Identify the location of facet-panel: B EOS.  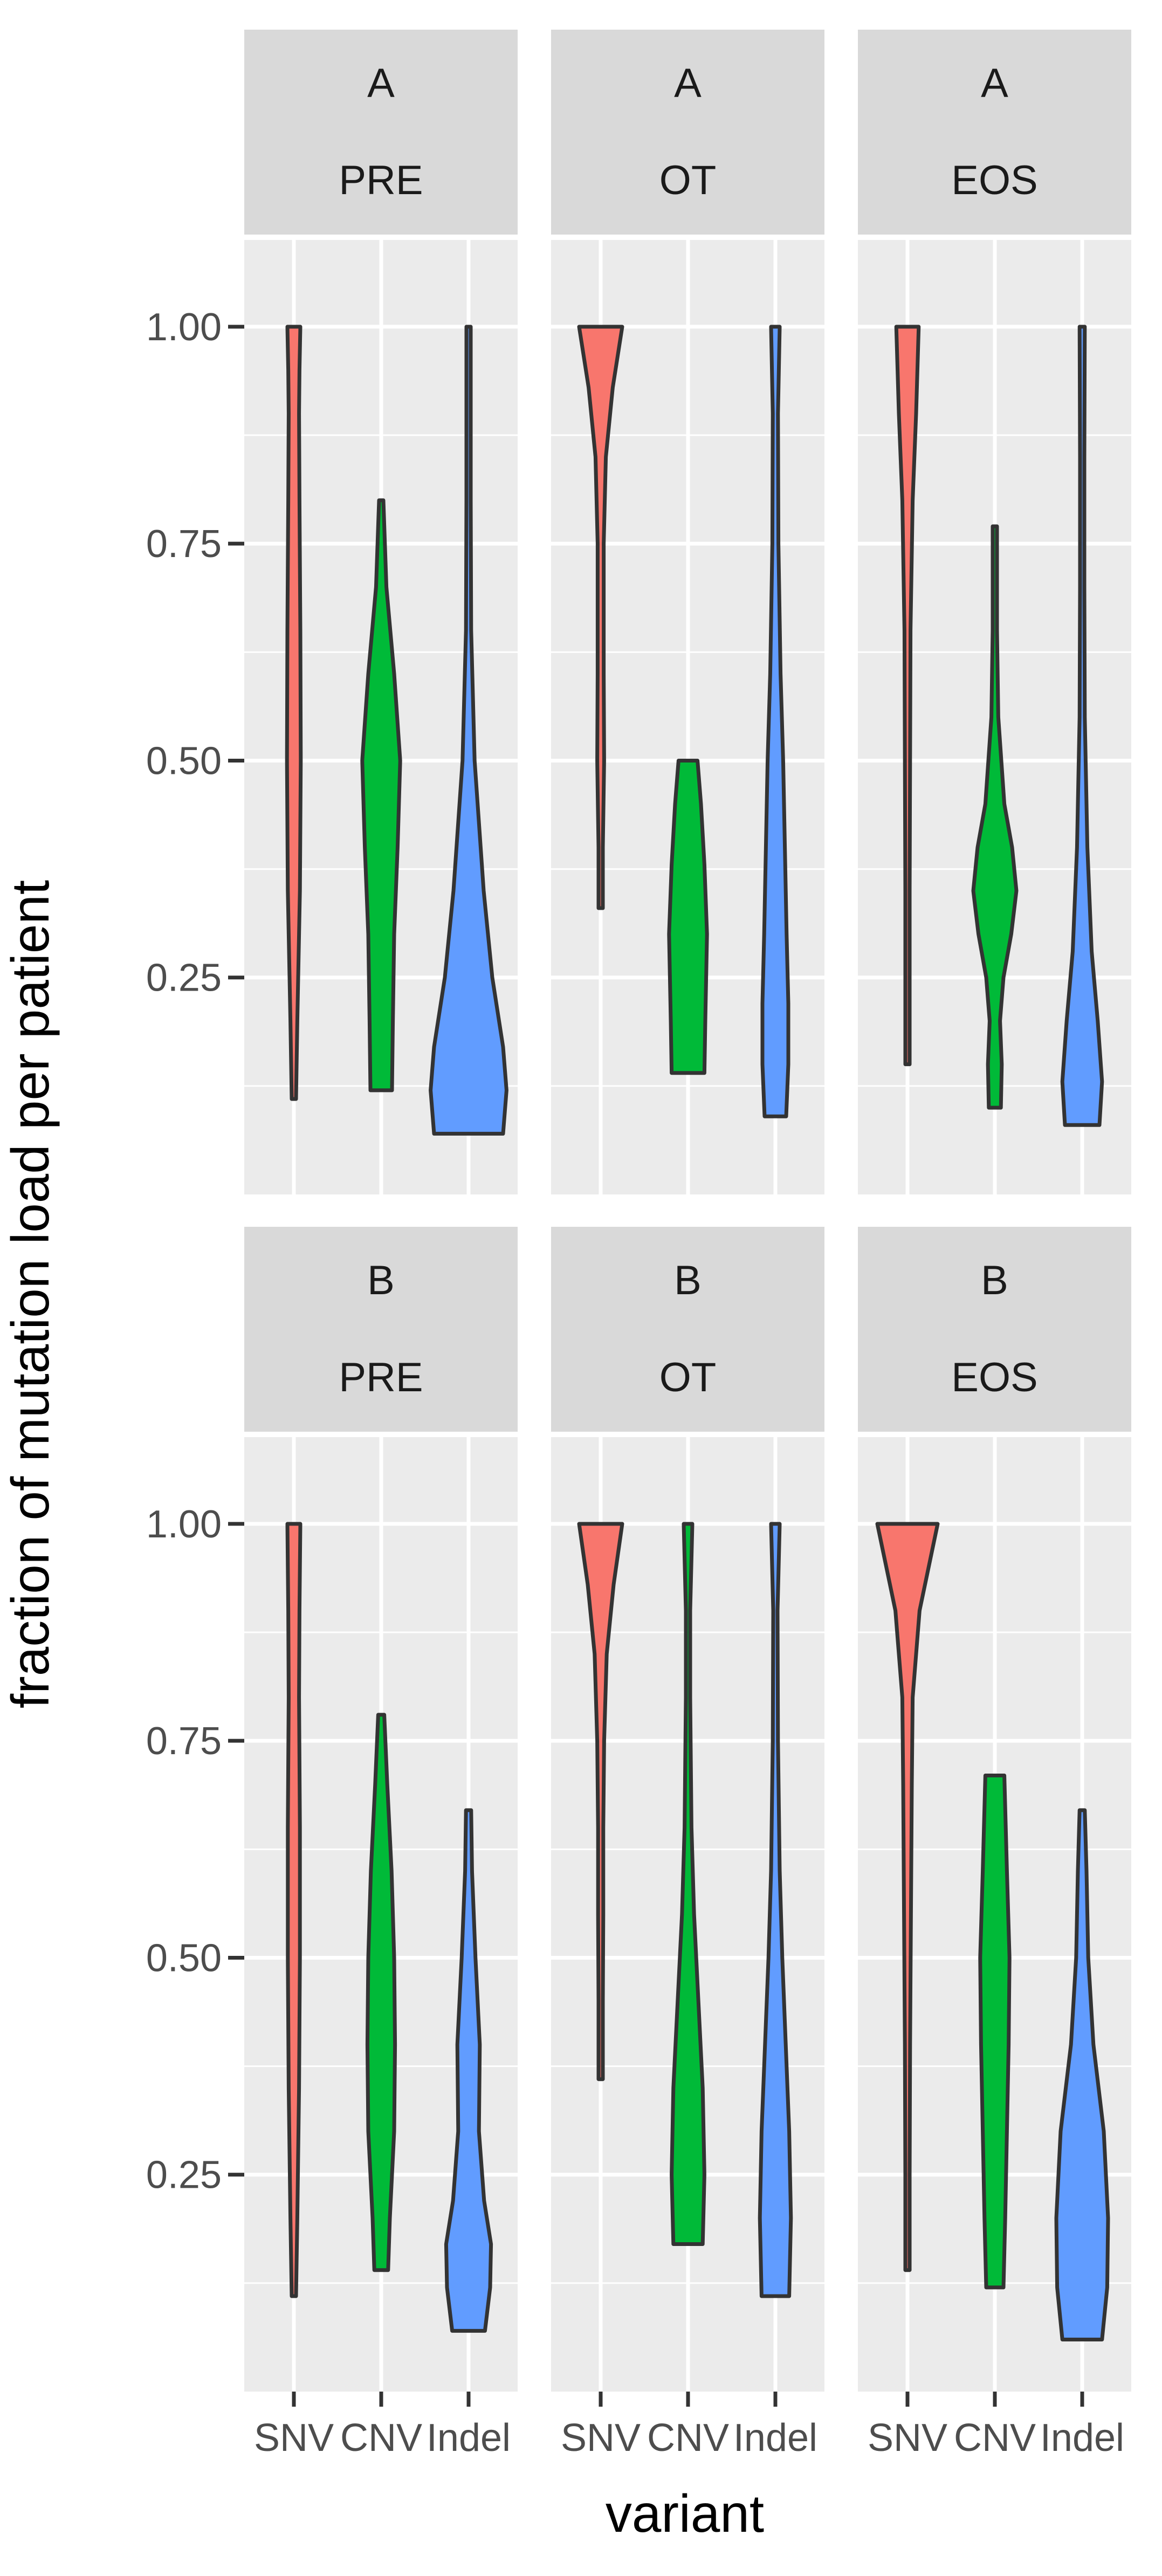
(994, 1809).